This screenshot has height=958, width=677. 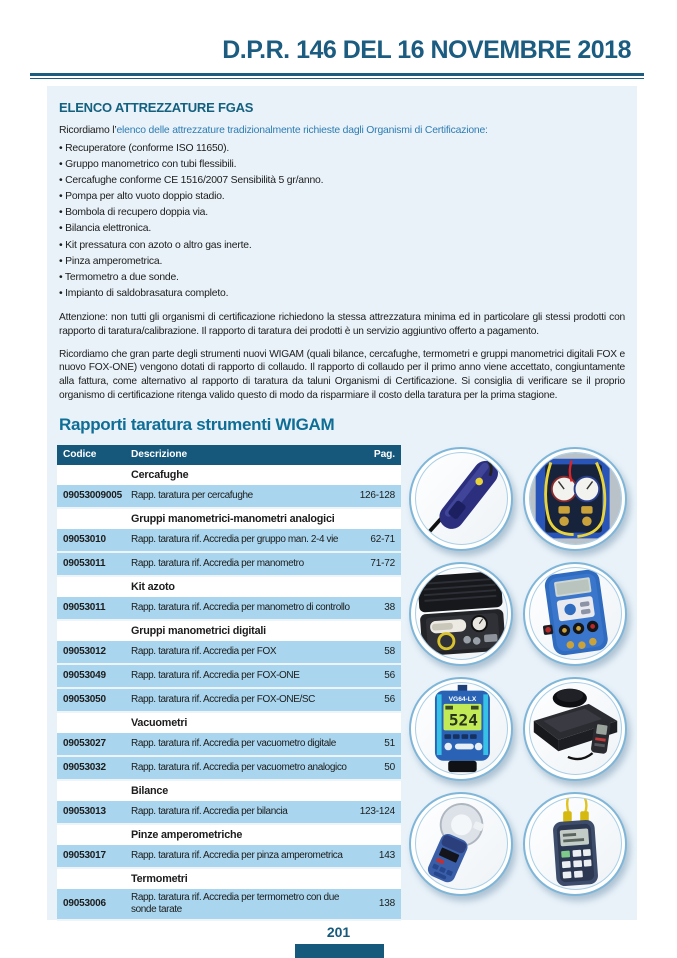 What do you see at coordinates (382, 540) in the screenshot?
I see `item-page-ref: 62-71` at bounding box center [382, 540].